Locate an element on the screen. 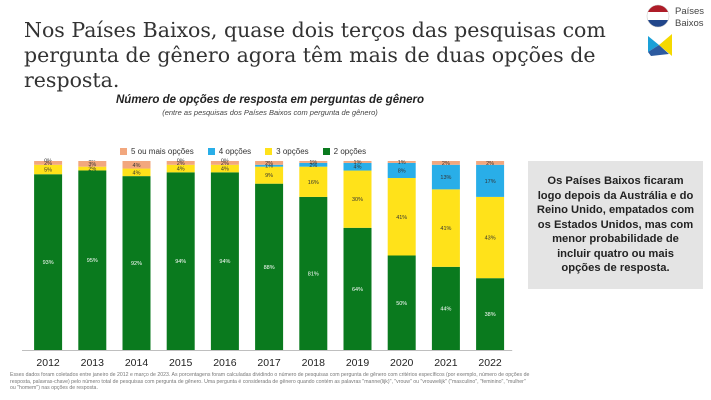  x-tick-label: 2013 is located at coordinates (93, 363).